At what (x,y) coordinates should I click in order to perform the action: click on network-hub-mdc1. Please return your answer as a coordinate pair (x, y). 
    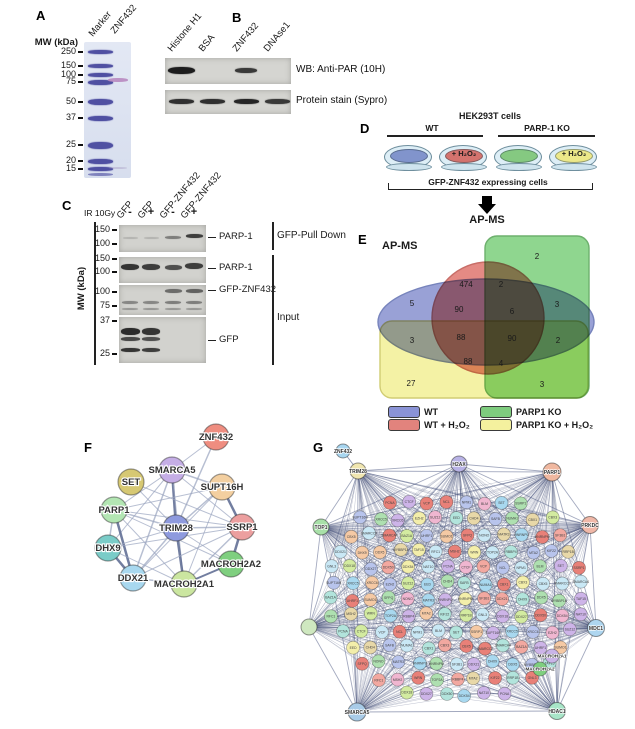
    Looking at the image, I should click on (596, 628).